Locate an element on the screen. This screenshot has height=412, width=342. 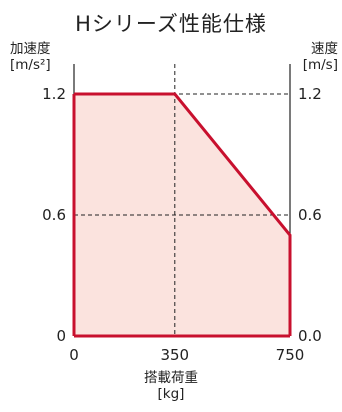
x-tick-label-2: 750 is located at coordinates (290, 355).